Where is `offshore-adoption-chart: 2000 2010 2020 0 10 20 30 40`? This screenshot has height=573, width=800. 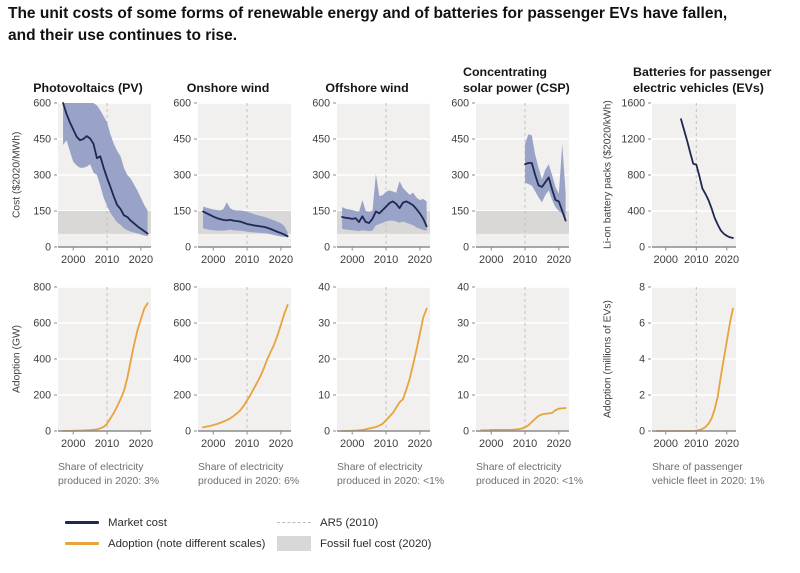
offshore-adoption-chart: 2000 2010 2020 0 10 20 30 40 is located at coordinates (367, 369).